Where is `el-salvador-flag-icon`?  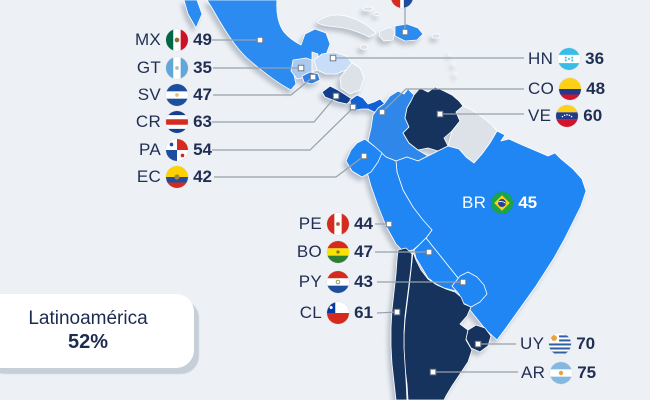 el-salvador-flag-icon is located at coordinates (177, 95).